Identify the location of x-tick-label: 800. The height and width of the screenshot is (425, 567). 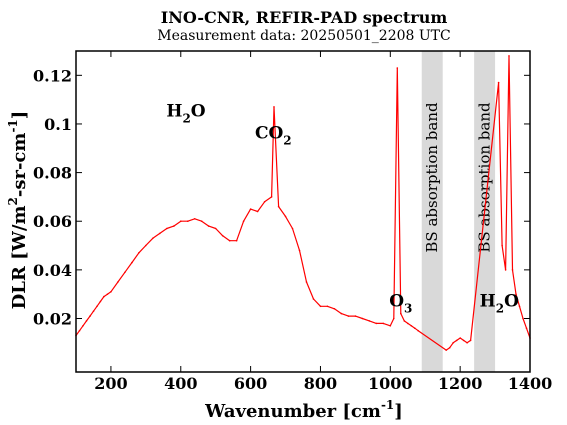
(320, 383).